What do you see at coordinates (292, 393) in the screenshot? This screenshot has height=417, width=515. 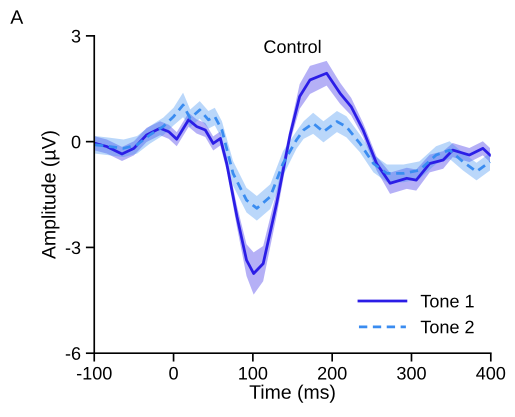 I see `x-axis-title: Time (ms)` at bounding box center [292, 393].